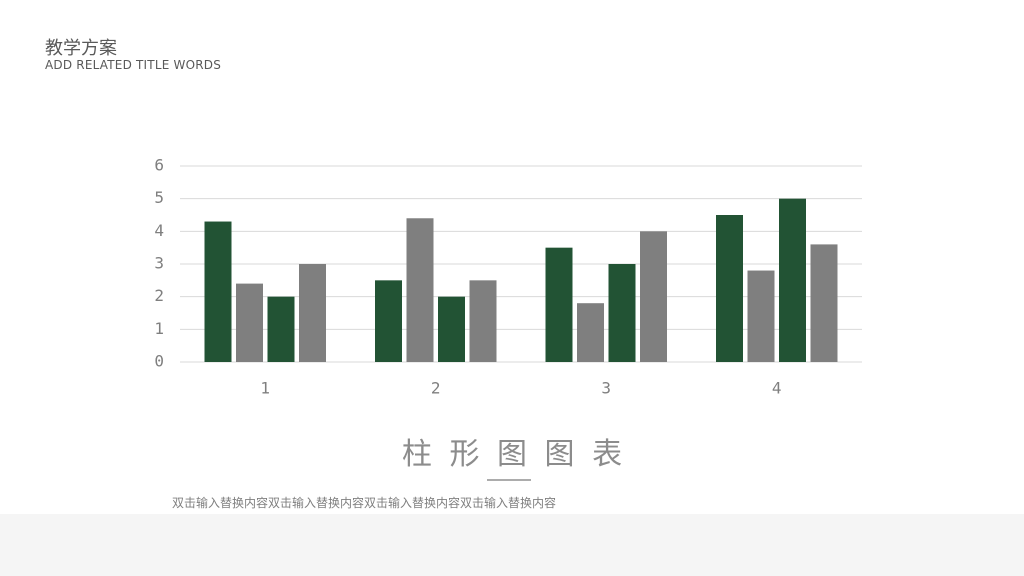 This screenshot has height=576, width=1024. I want to click on chart-title: 柱 形 图 图 表, so click(514, 454).